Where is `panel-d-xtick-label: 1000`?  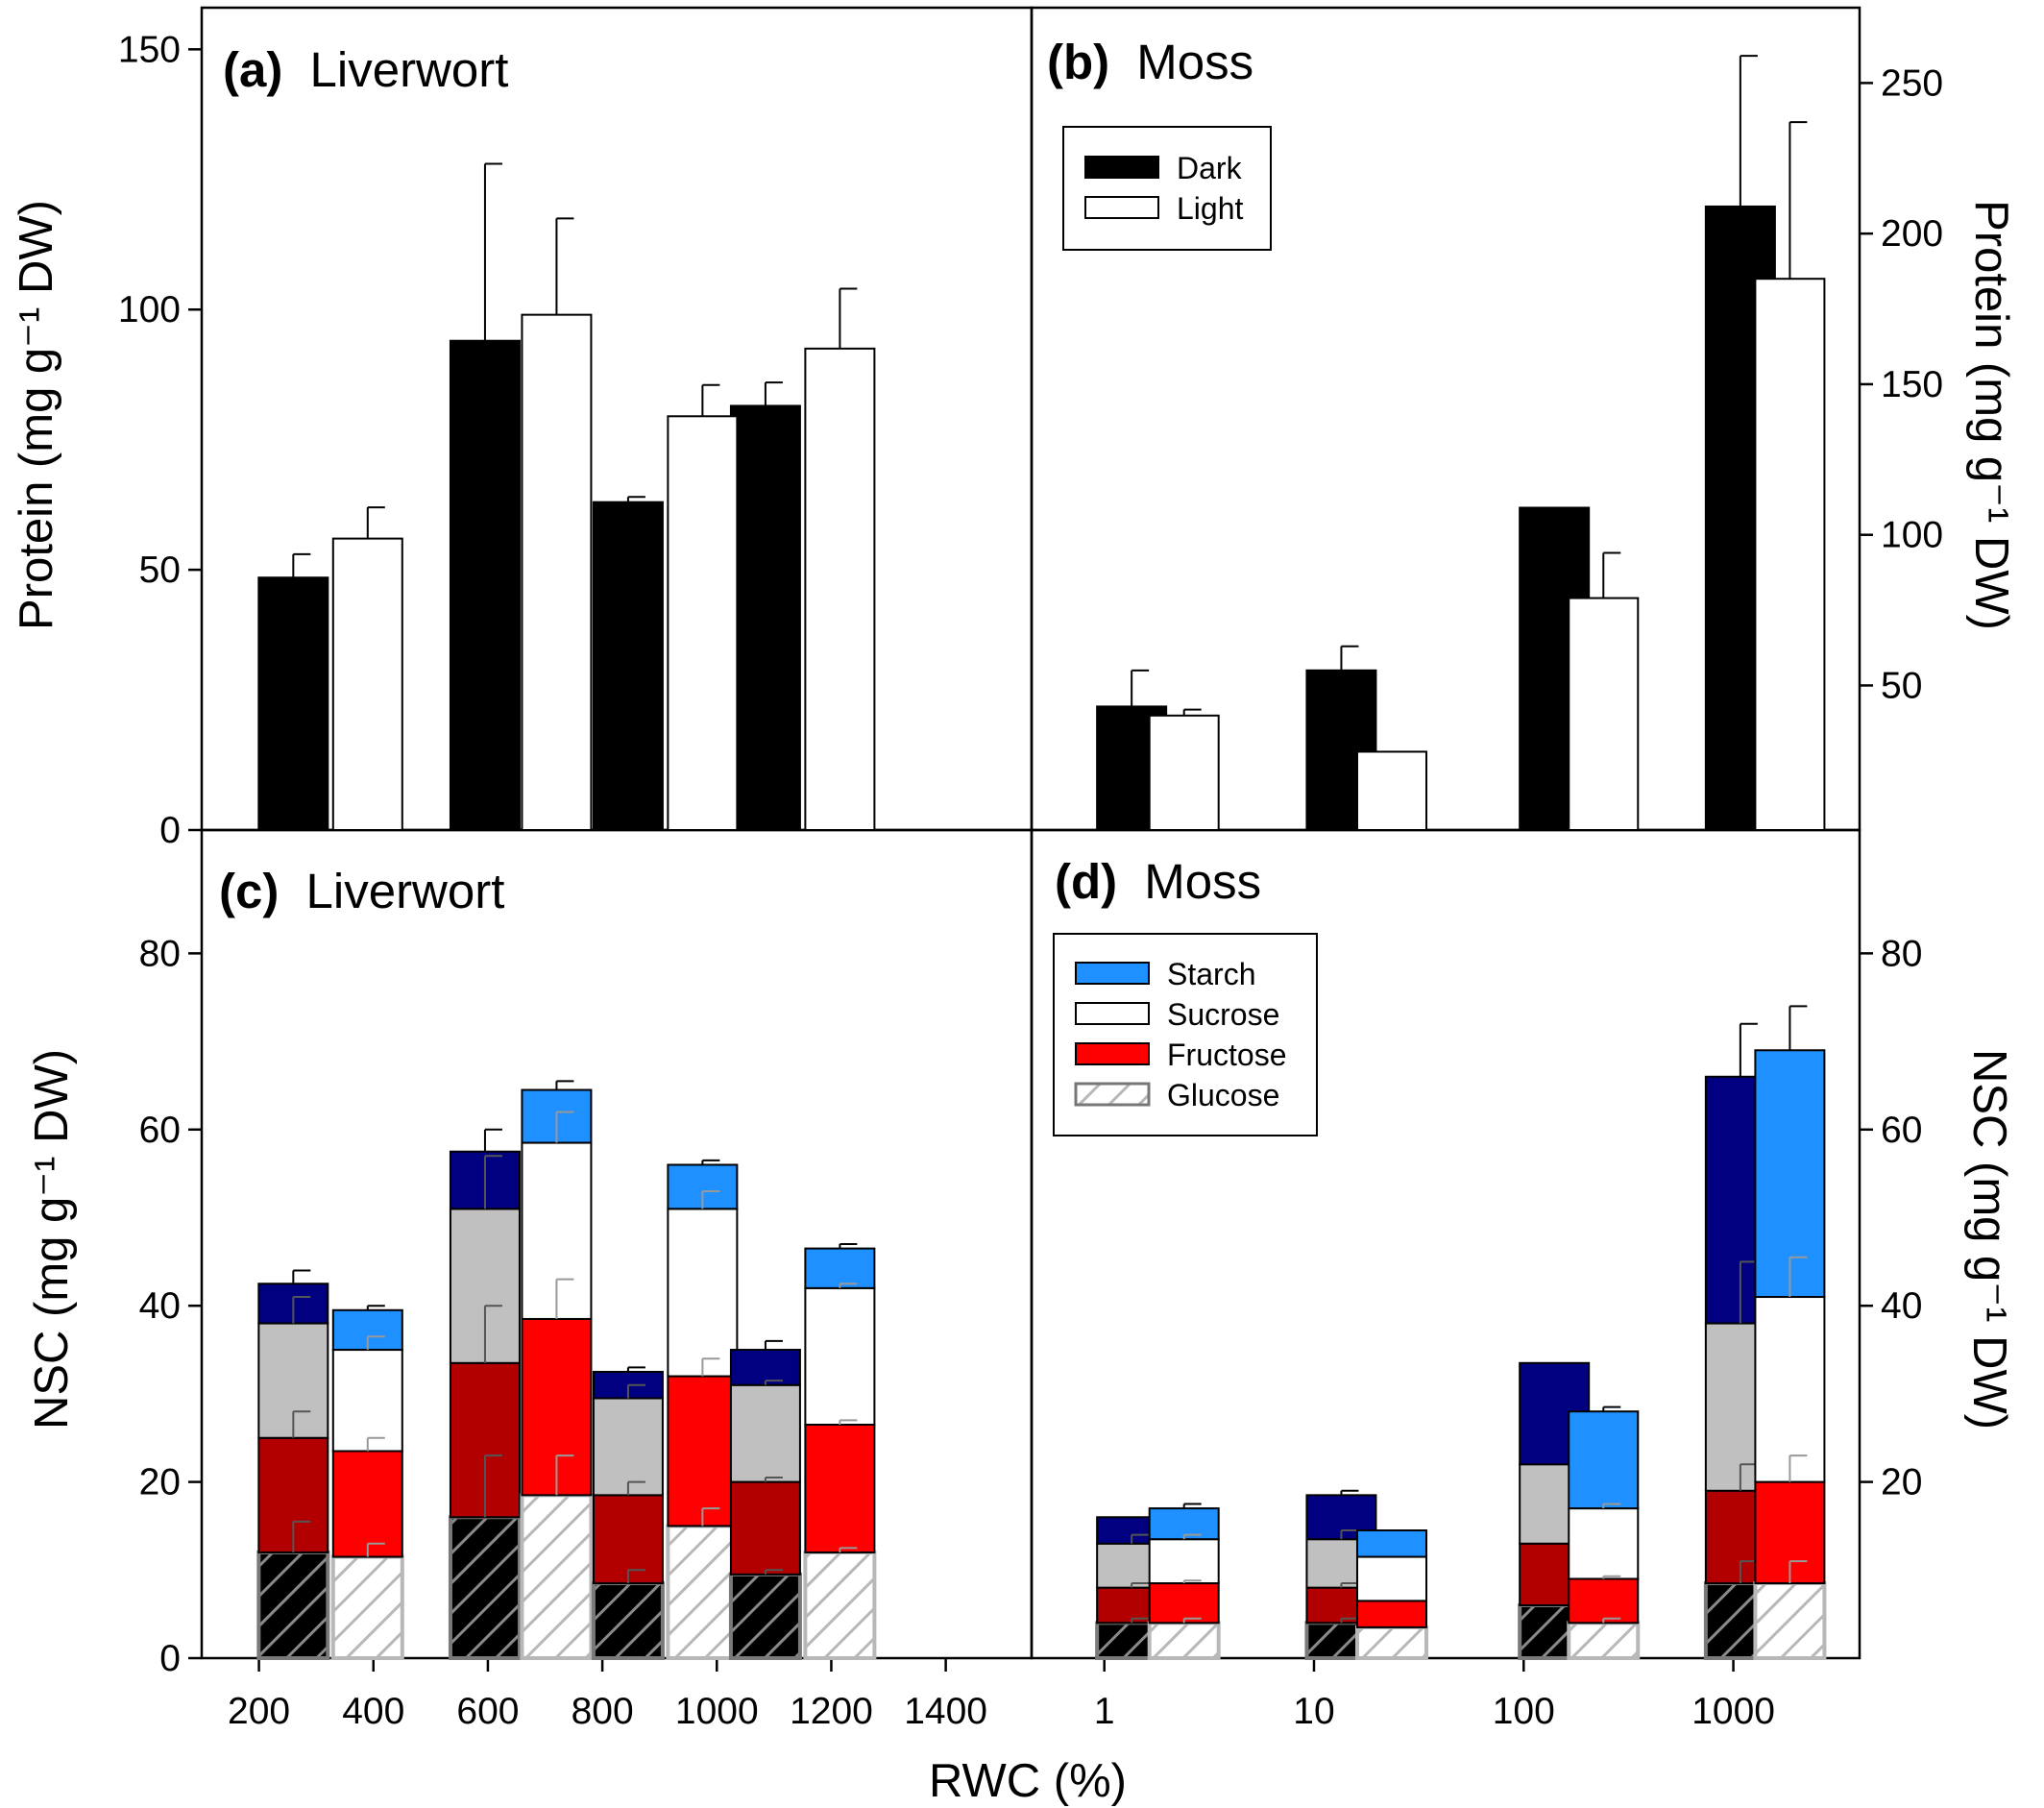
panel-d-xtick-label: 1000 is located at coordinates (1733, 1711).